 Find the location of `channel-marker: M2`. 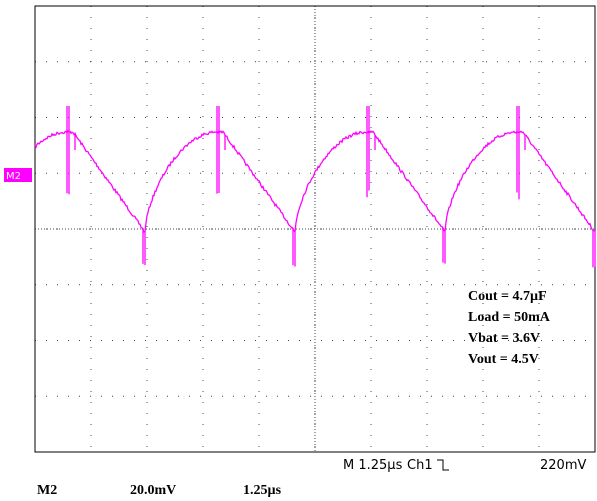

channel-marker: M2 is located at coordinates (13, 176).